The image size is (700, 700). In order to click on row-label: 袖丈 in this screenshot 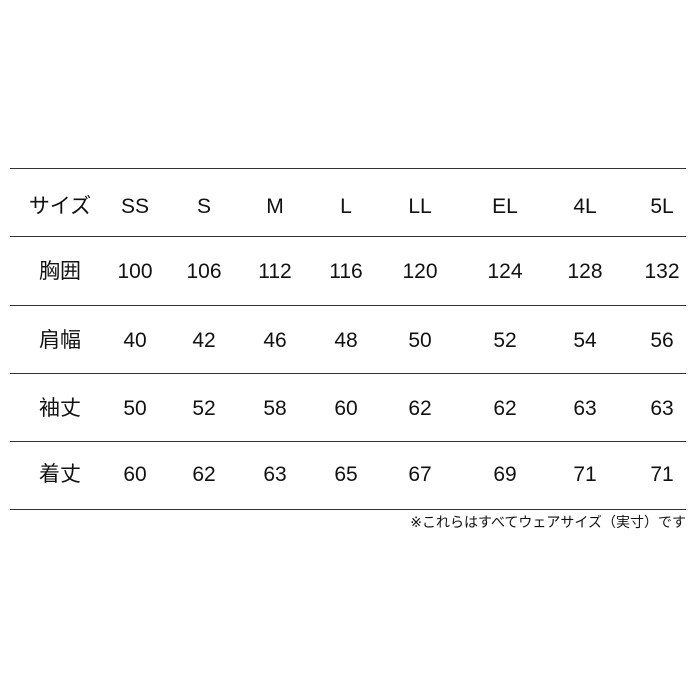, I will do `click(60, 408)`.